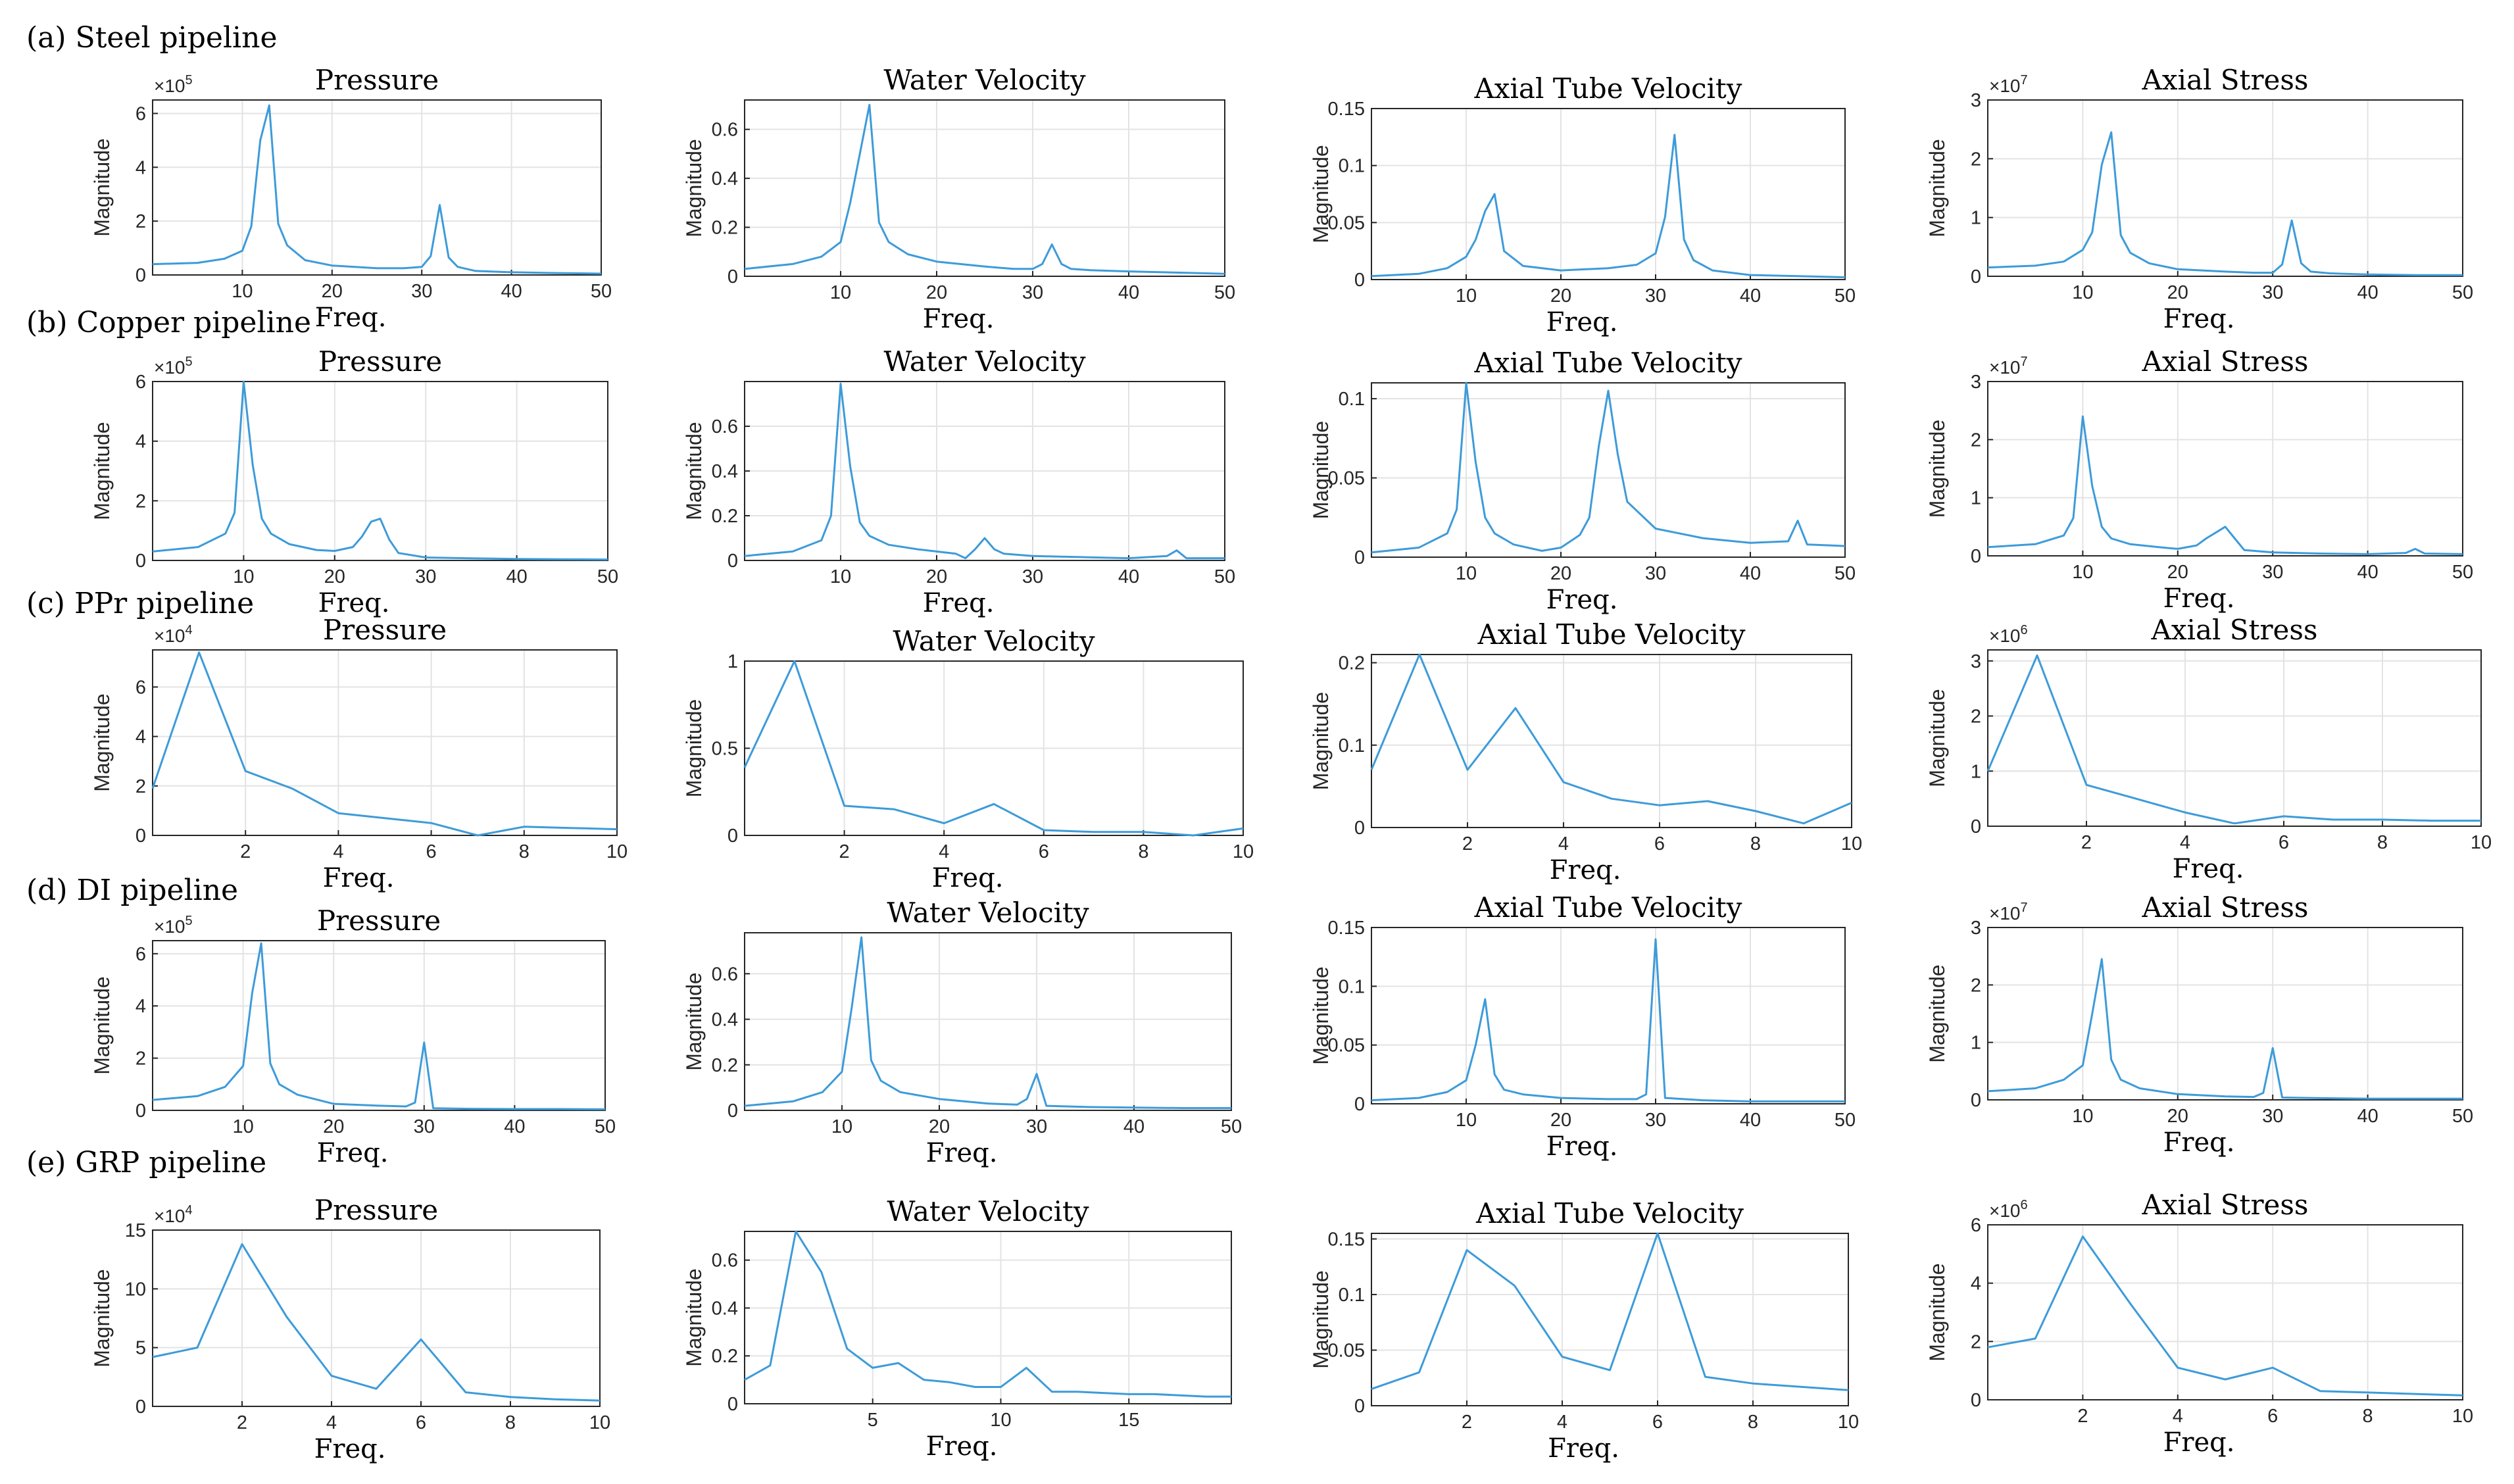  Describe the element at coordinates (988, 913) in the screenshot. I see `chart-title: Water Velocity` at that location.